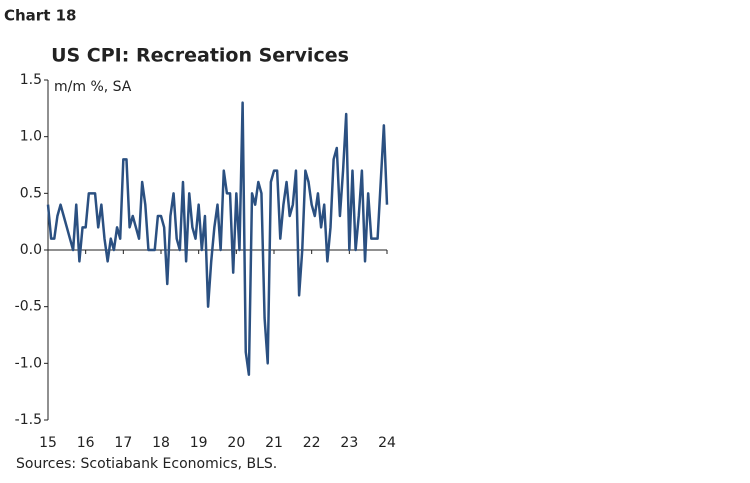 The height and width of the screenshot is (483, 750). What do you see at coordinates (48, 443) in the screenshot?
I see `x-tick-label: 15` at bounding box center [48, 443].